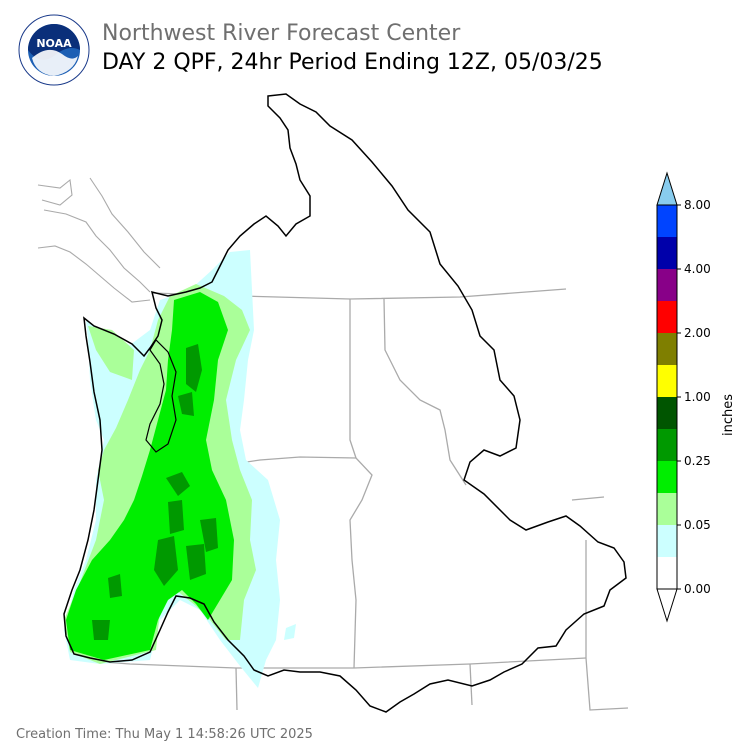  Describe the element at coordinates (728, 415) in the screenshot. I see `color-bar-unit-label: inches` at that location.